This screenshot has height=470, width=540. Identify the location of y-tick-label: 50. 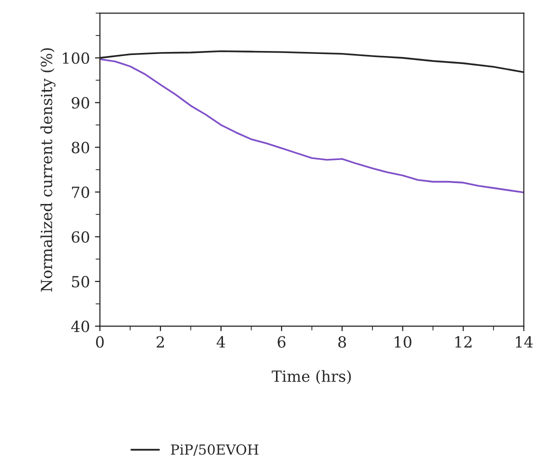
(81, 282).